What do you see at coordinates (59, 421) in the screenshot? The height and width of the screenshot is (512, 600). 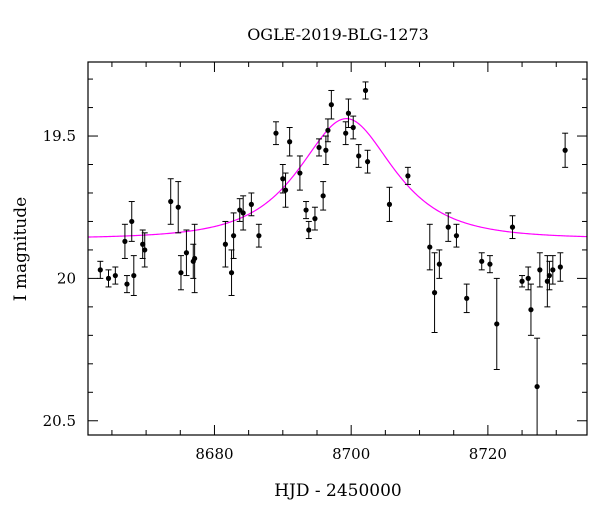 I see `y-tick-label: 20.5` at bounding box center [59, 421].